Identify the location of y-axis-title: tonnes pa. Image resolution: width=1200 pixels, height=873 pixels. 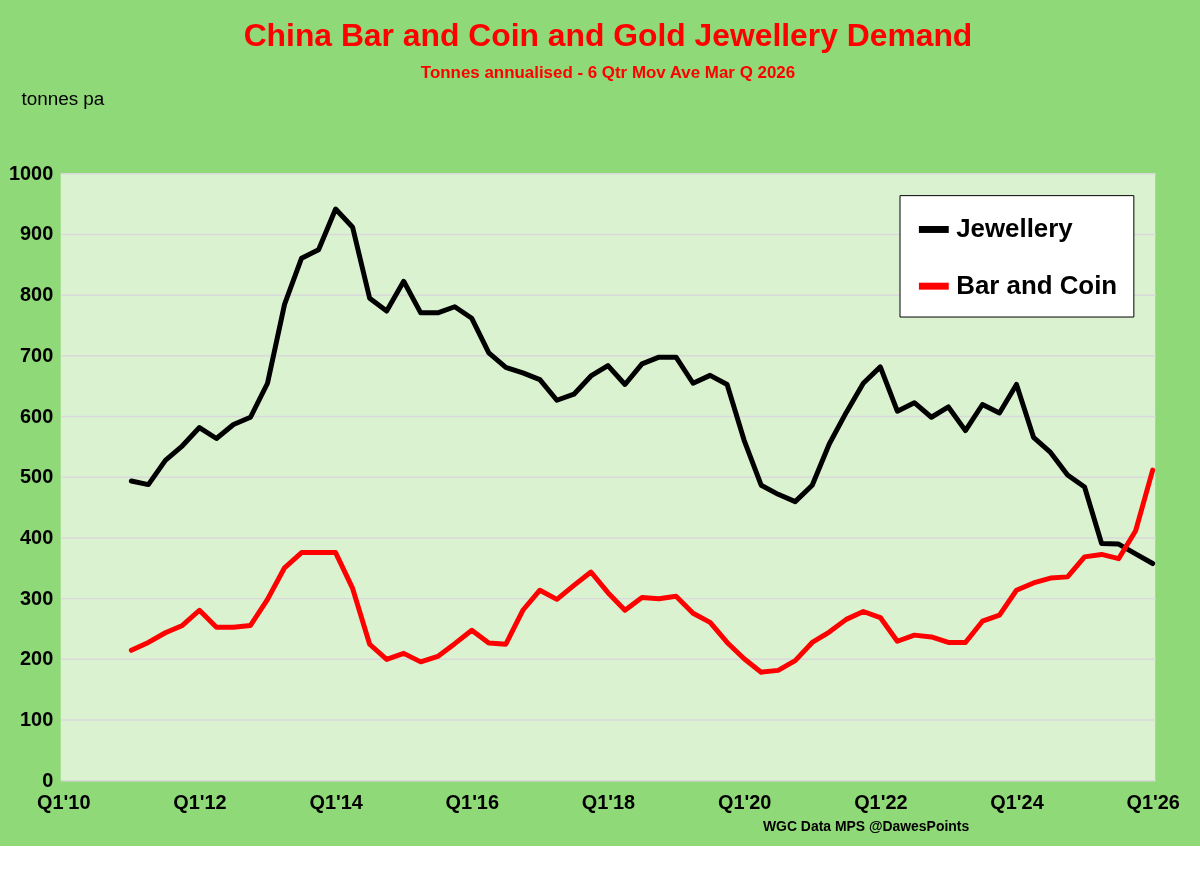
(63, 99).